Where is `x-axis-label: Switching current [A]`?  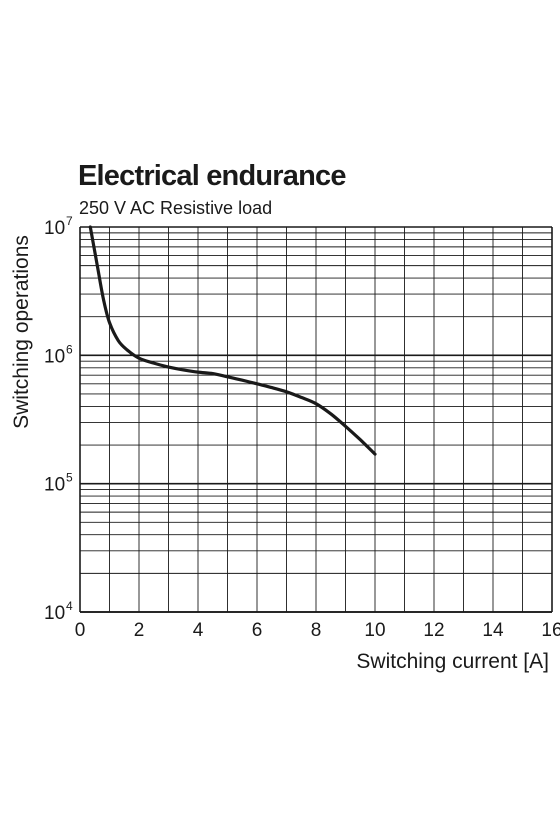
x-axis-label: Switching current [A] is located at coordinates (452, 661).